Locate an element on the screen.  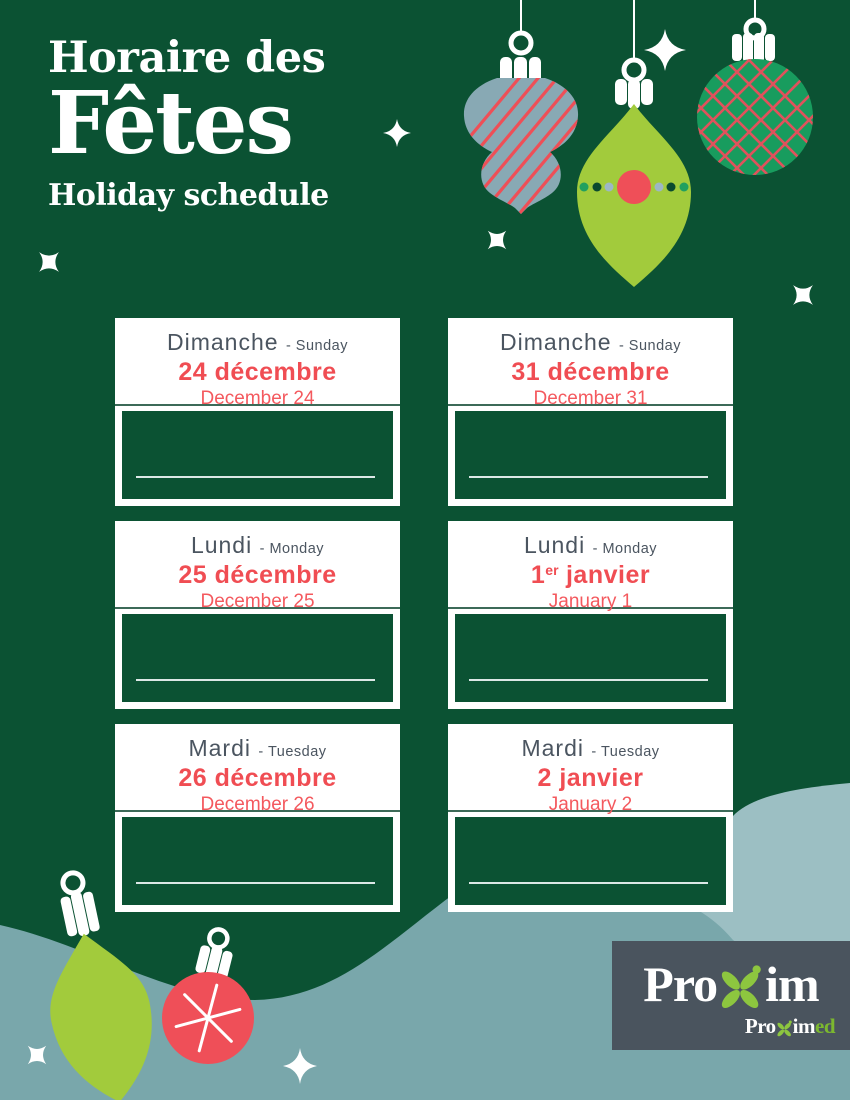
red-ball-snowflake-ornament-icon is located at coordinates (208, 995).